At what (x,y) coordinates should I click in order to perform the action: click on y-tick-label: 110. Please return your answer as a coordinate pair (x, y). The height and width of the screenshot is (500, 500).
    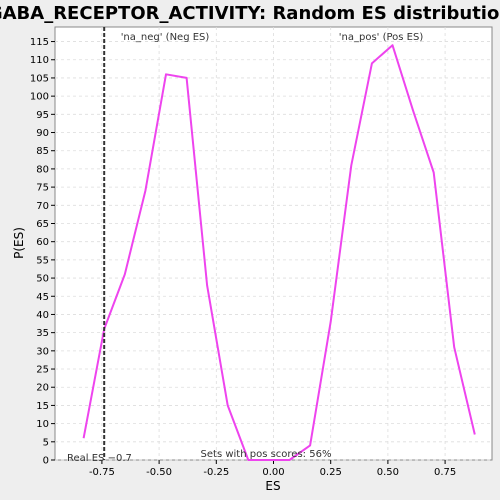
    Looking at the image, I should click on (39, 60).